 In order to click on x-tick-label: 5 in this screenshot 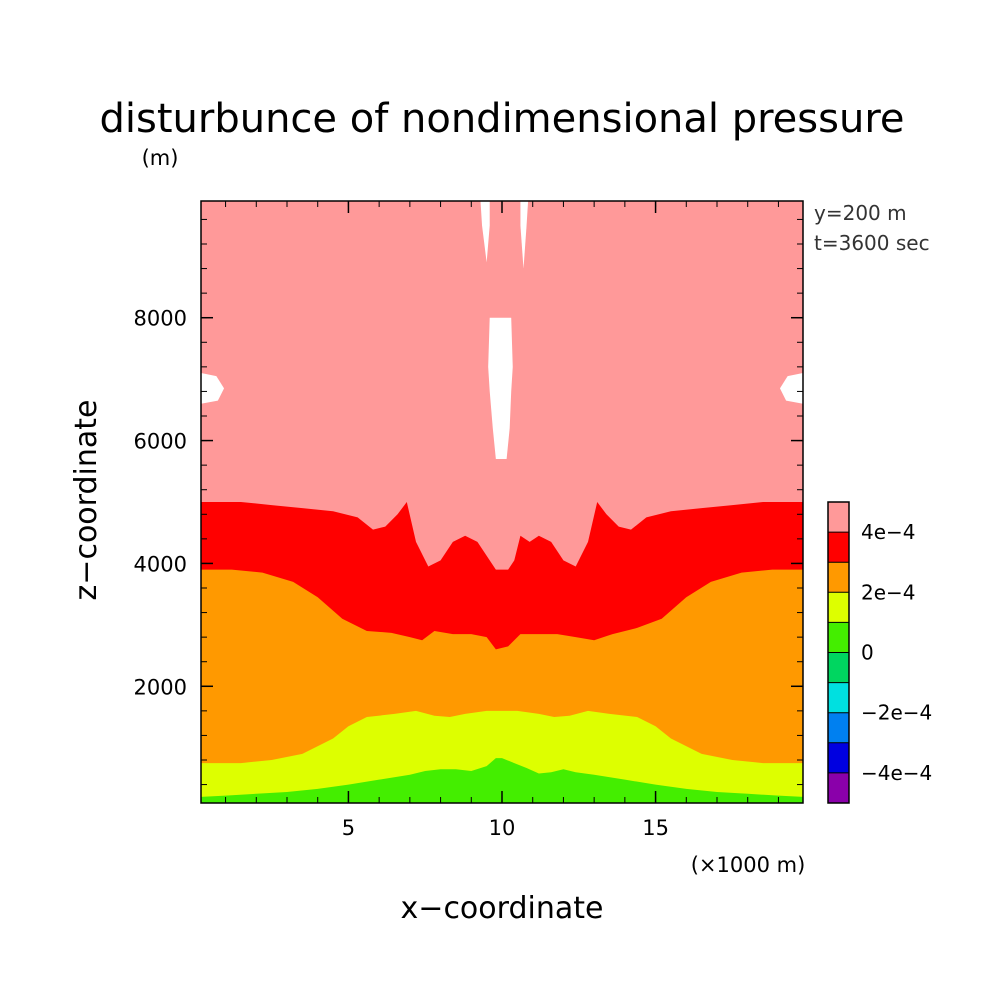, I will do `click(348, 828)`.